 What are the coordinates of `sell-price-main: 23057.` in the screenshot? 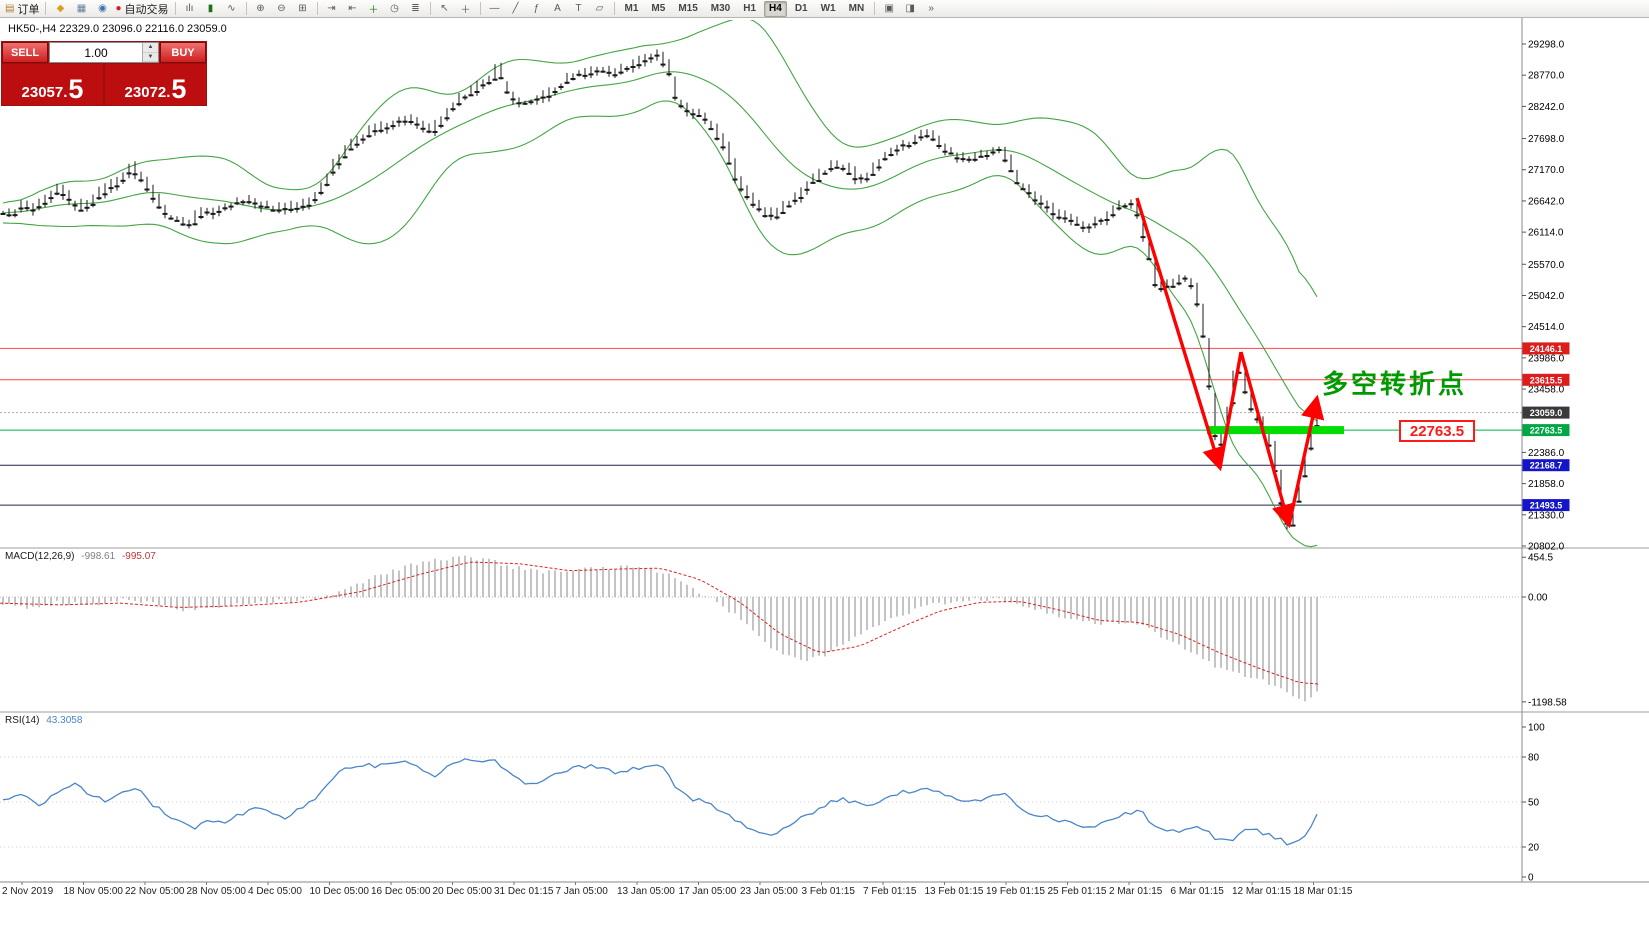 It's located at (44, 92).